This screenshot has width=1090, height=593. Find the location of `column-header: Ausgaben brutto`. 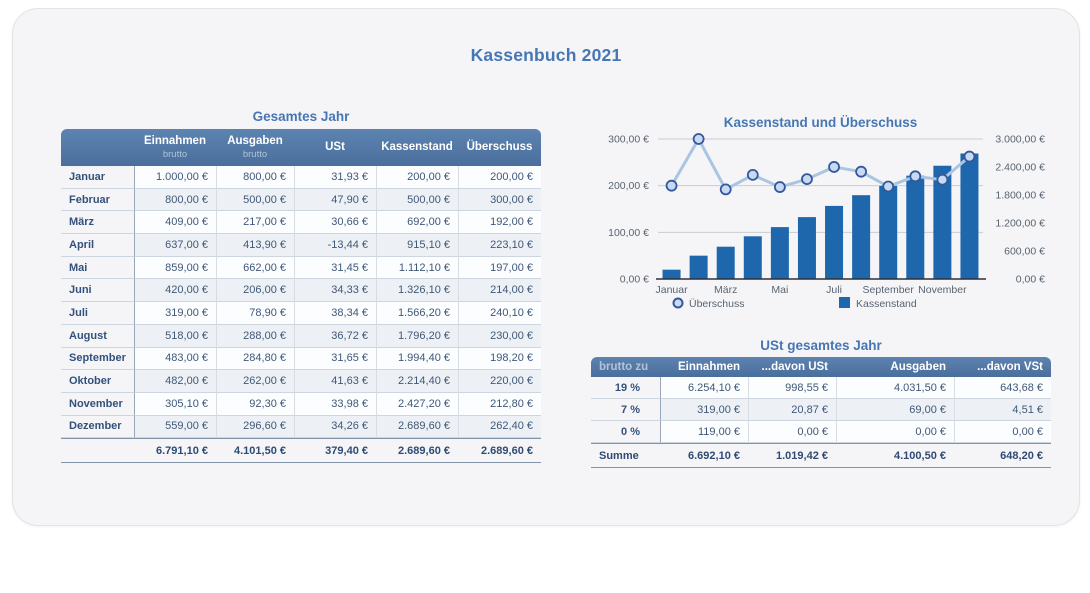

column-header: Ausgaben brutto is located at coordinates (255, 147).